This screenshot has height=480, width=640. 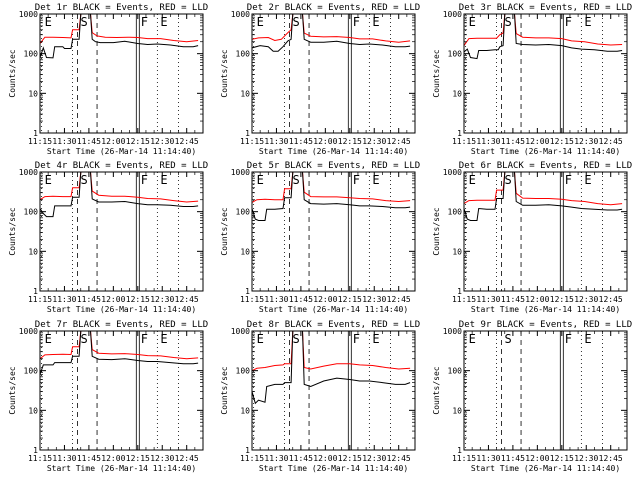 I want to click on panel-title: Det 3r BLACK = Events, RED = LLD, so click(x=545, y=8).